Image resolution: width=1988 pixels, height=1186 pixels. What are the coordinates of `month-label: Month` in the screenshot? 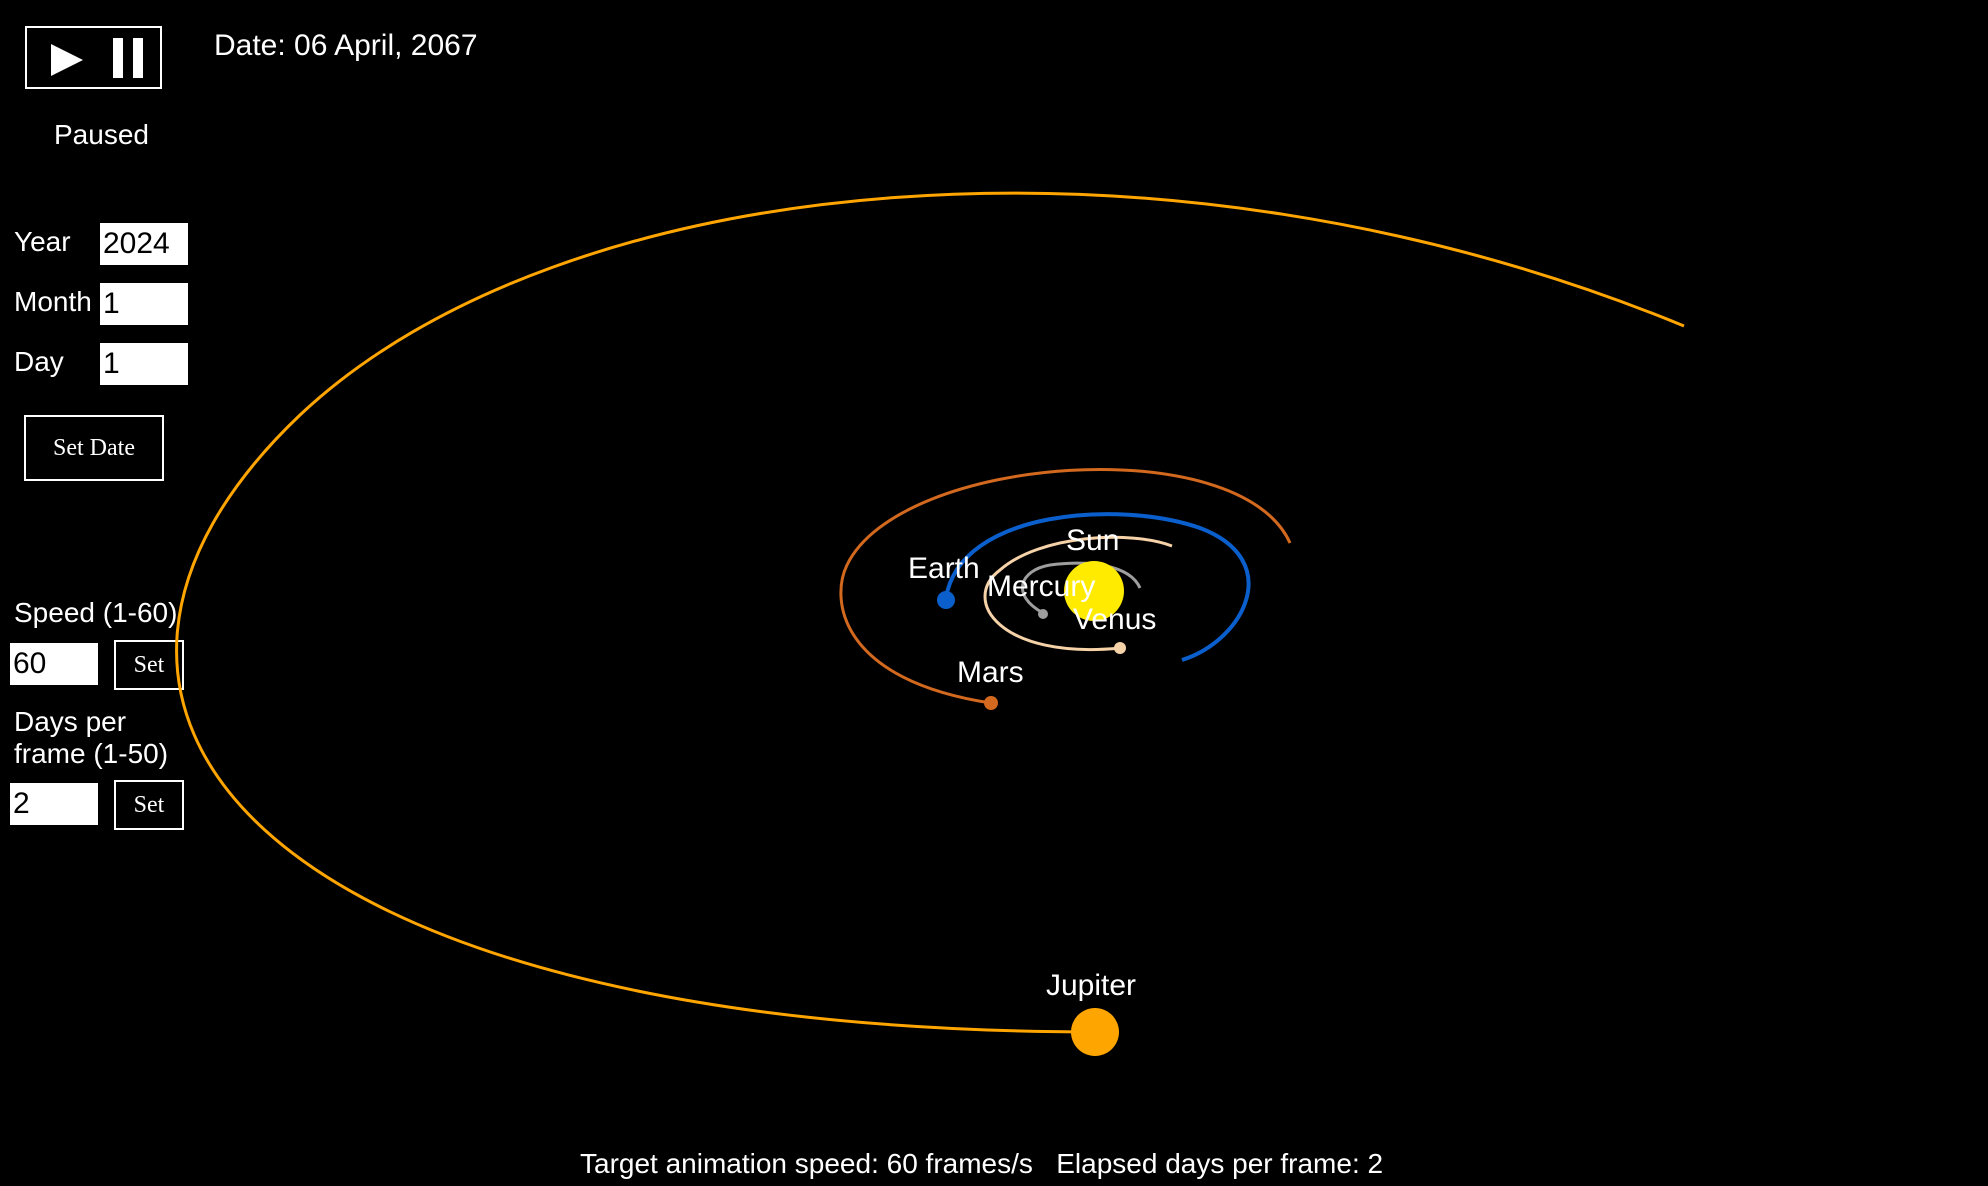 It's located at (53, 301).